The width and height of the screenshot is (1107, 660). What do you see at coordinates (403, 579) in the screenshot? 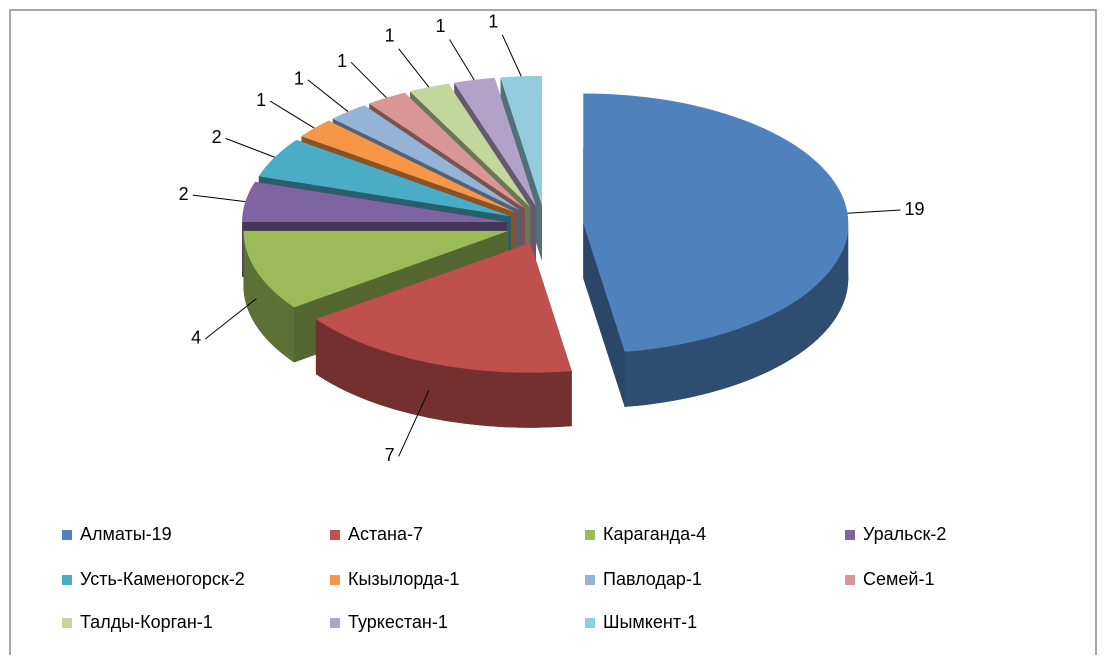
I see `legend-label: Кызылорда-1` at bounding box center [403, 579].